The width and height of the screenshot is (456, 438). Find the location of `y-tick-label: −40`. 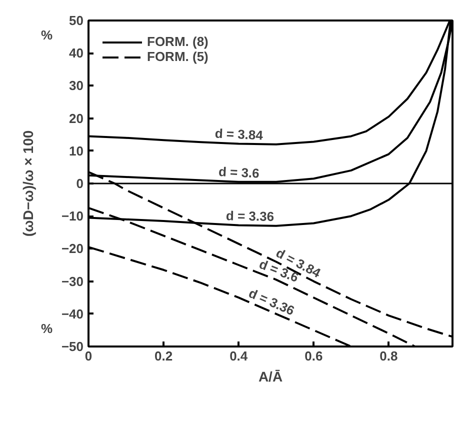

y-tick-label: −40 is located at coordinates (72, 314).